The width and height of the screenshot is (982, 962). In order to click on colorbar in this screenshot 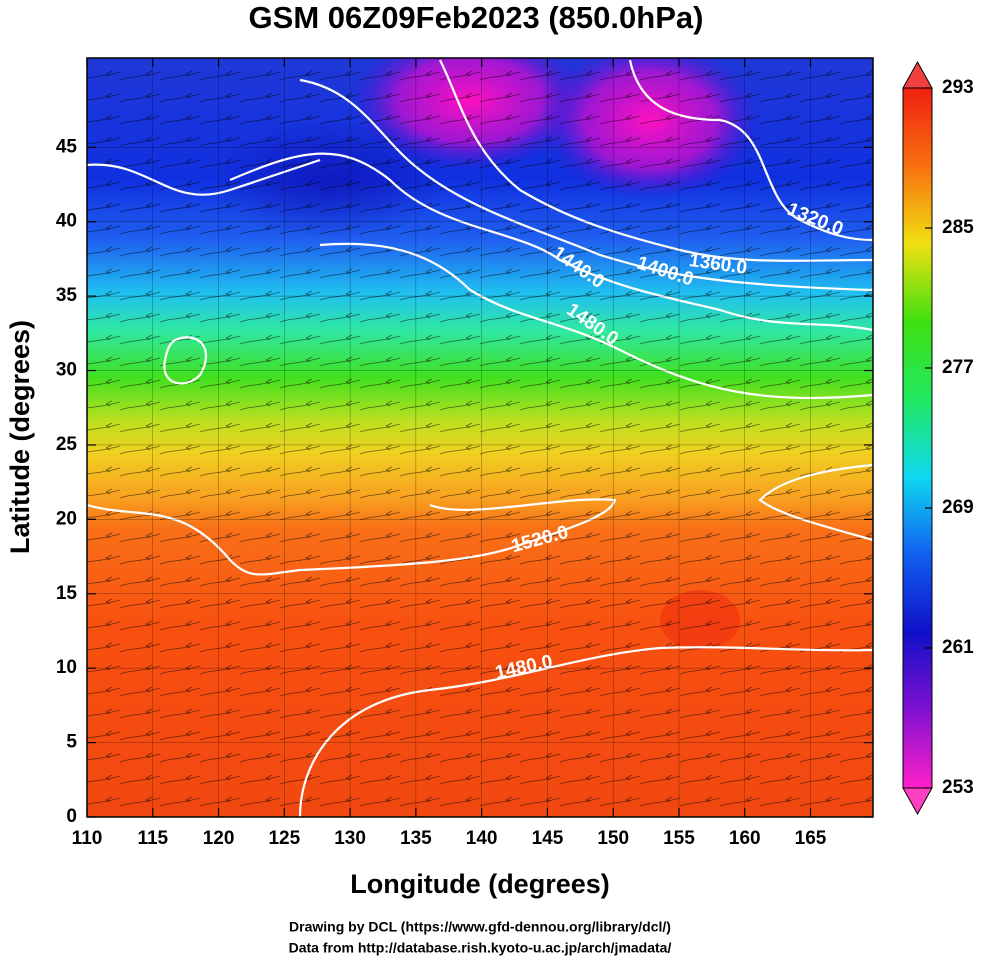, I will do `click(917, 438)`.